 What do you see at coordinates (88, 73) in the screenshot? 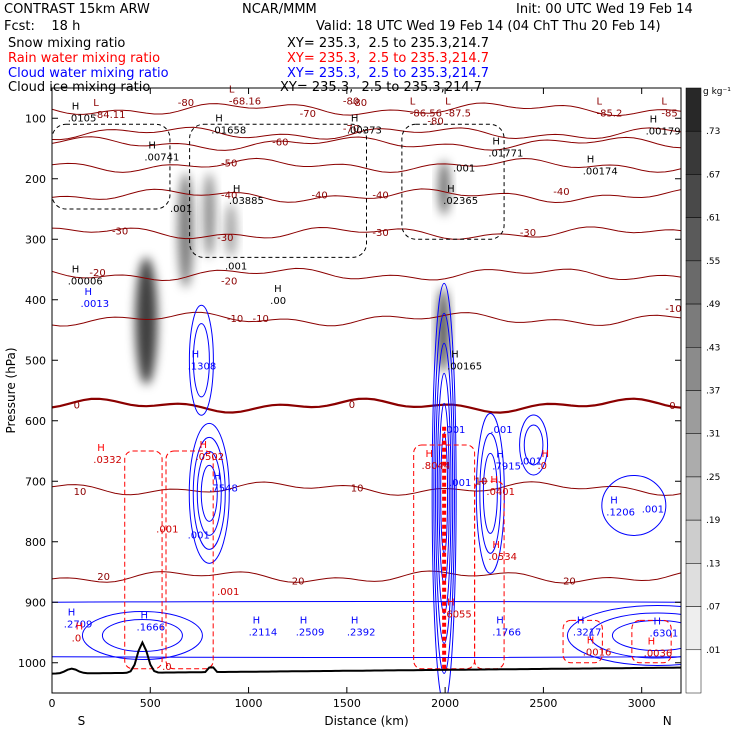
I see `legend-cloudwater-label: Cloud water mixing ratio` at bounding box center [88, 73].